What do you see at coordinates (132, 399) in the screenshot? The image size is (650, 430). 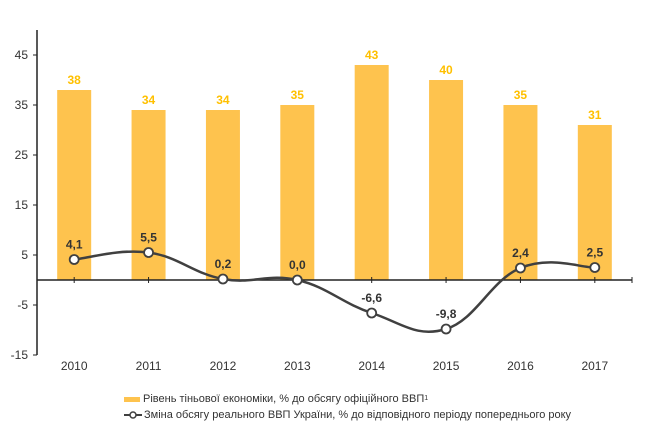 I see `legend-bar-swatch` at bounding box center [132, 399].